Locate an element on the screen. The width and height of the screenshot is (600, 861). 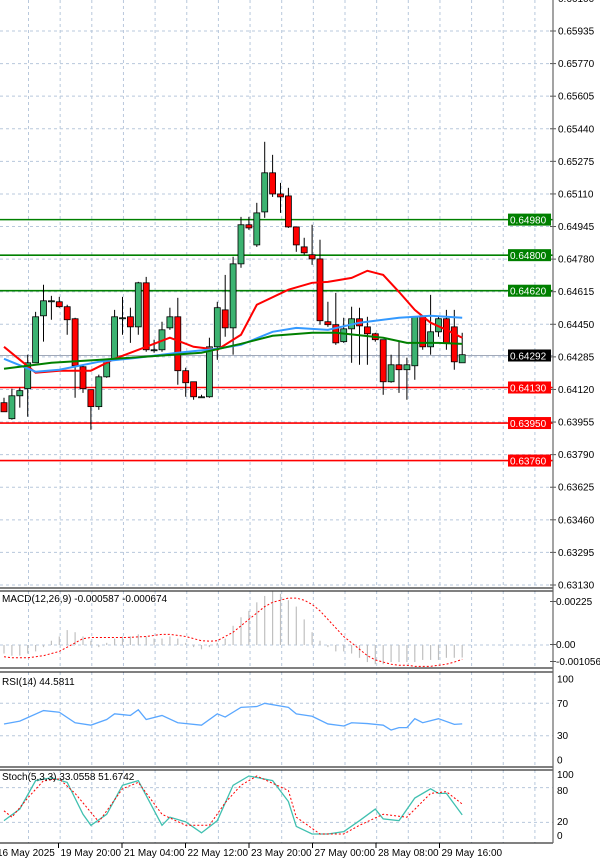
current-price-bg is located at coordinates (529, 355).